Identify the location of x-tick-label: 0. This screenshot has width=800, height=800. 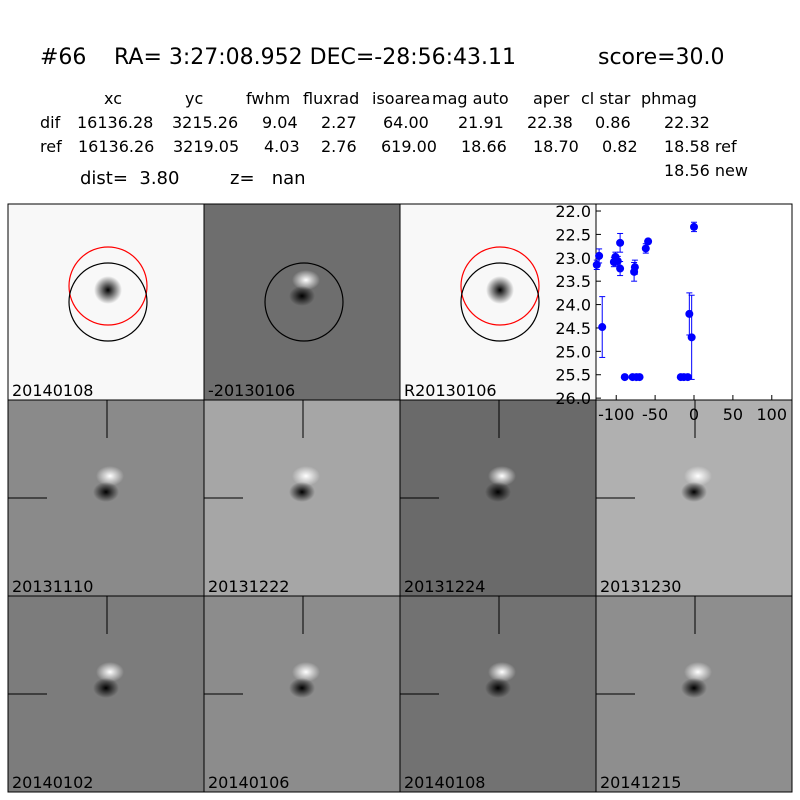
(694, 414).